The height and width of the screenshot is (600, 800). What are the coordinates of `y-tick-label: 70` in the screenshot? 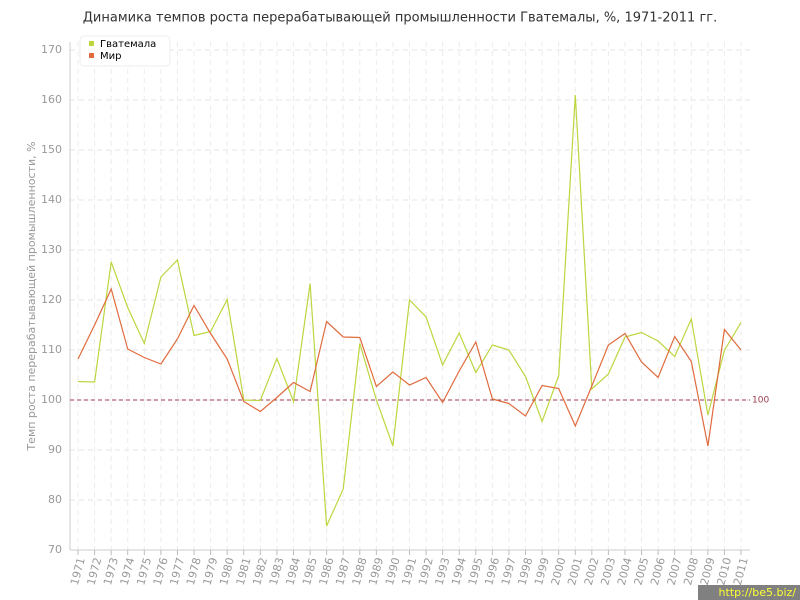 It's located at (55, 549).